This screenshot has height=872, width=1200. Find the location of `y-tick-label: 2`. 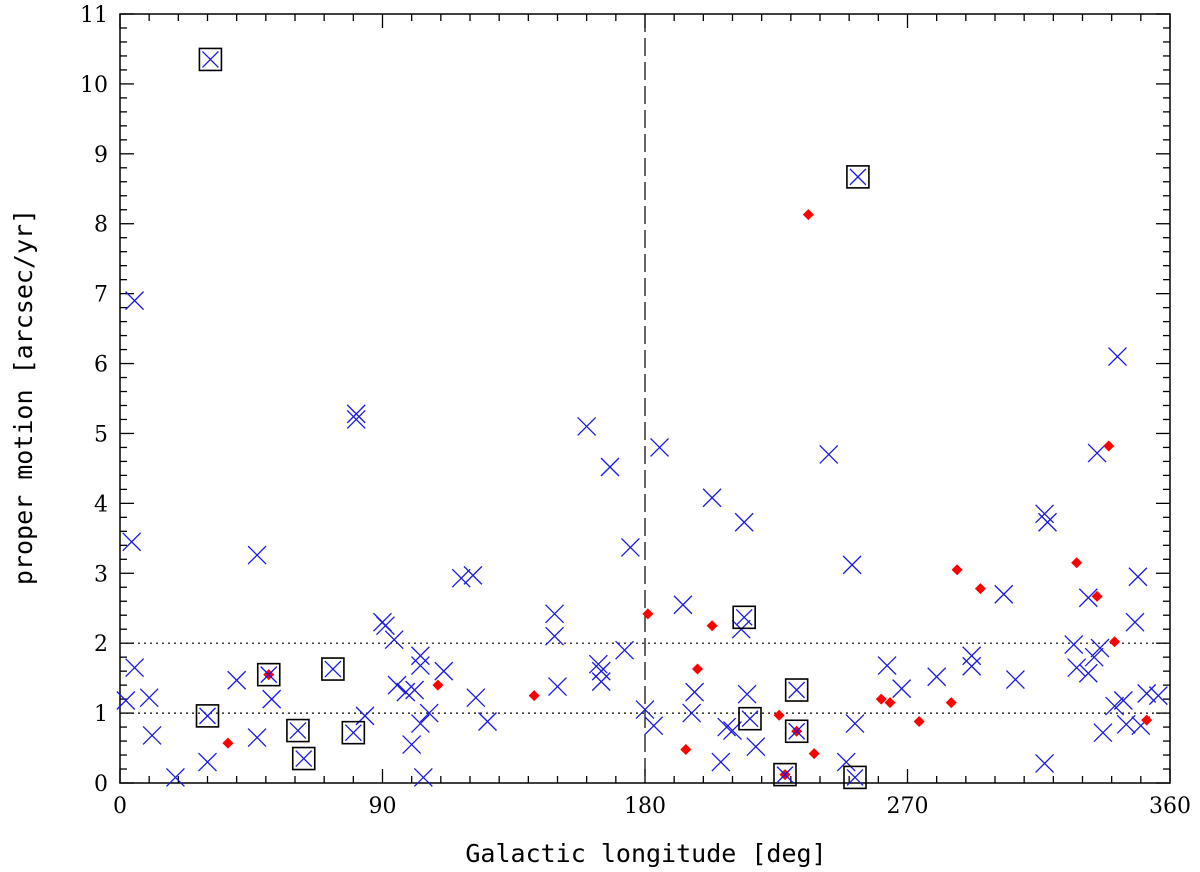

y-tick-label: 2 is located at coordinates (101, 644).